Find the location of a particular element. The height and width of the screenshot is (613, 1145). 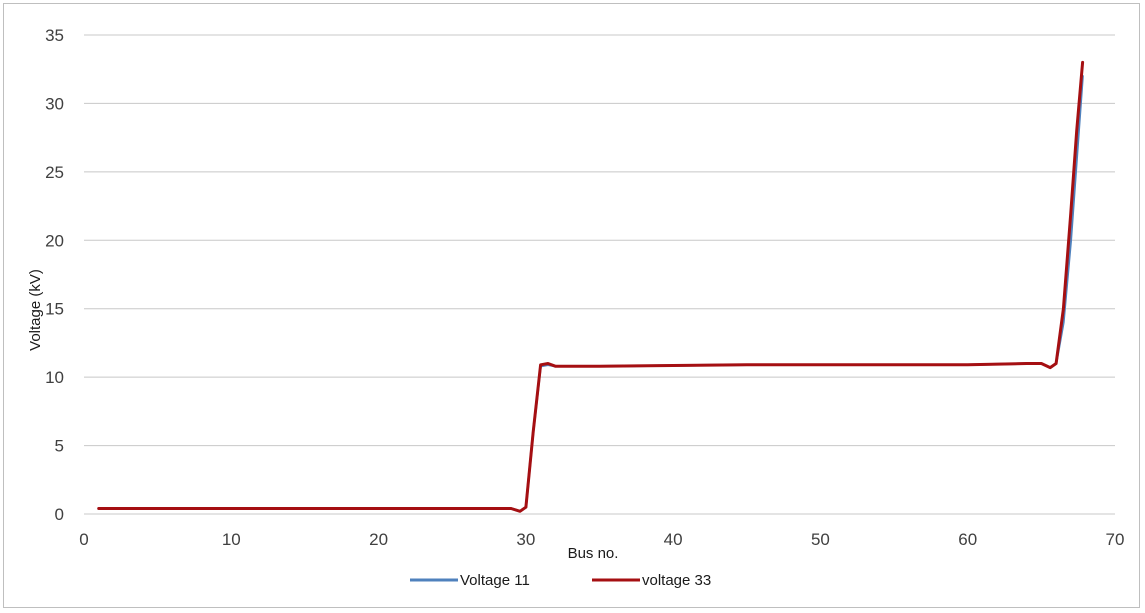

x-tick-label: 30 is located at coordinates (525, 539).